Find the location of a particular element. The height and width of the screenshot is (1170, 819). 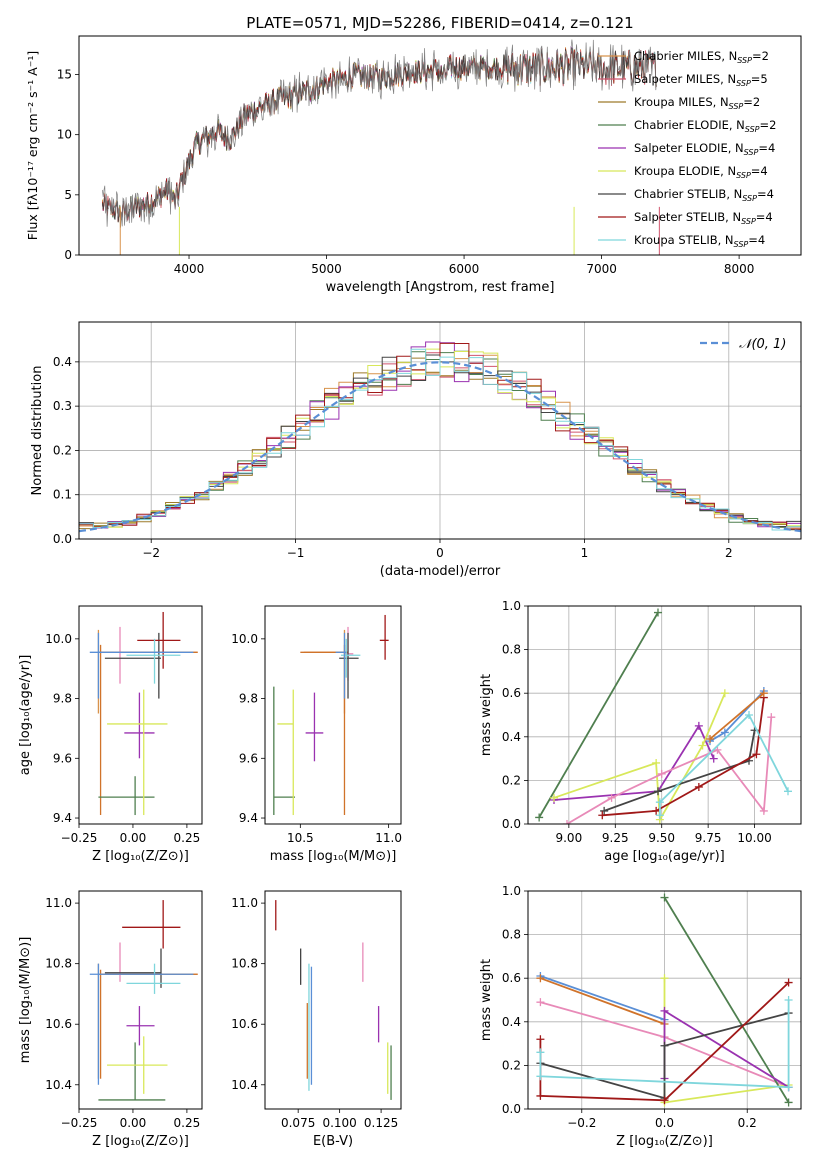

y-tick-label: 0.0 is located at coordinates (62, 539).